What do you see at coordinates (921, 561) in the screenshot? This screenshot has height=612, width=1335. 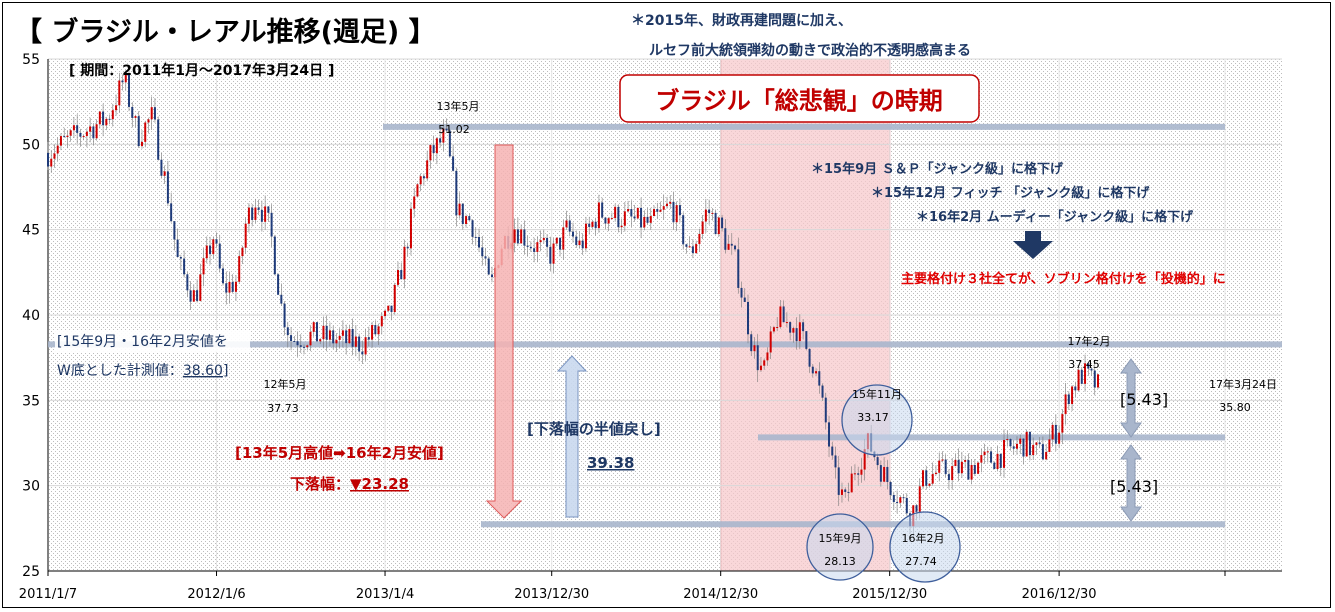 I see `label-16-feb-value: 27.74` at bounding box center [921, 561].